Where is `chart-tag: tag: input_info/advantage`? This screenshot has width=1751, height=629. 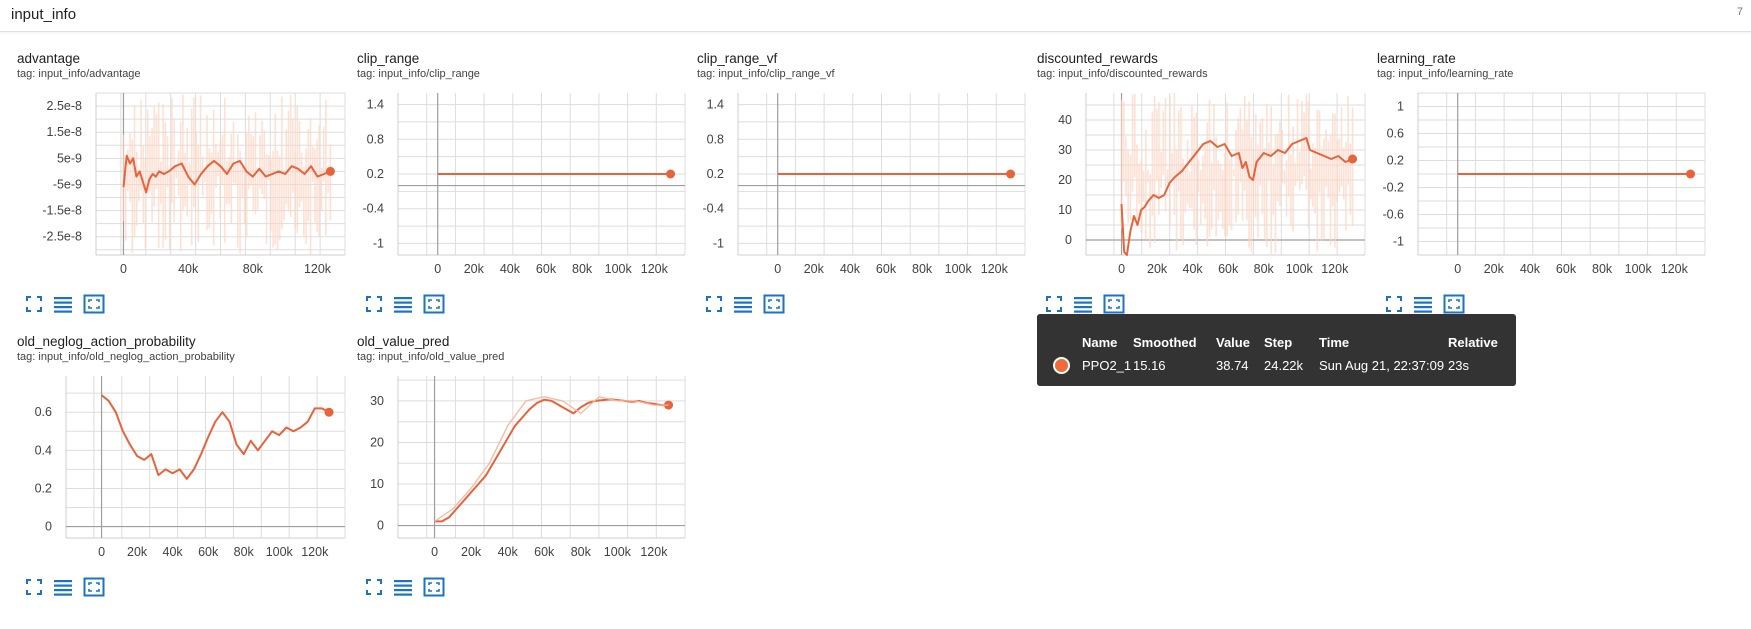 chart-tag: tag: input_info/advantage is located at coordinates (79, 74).